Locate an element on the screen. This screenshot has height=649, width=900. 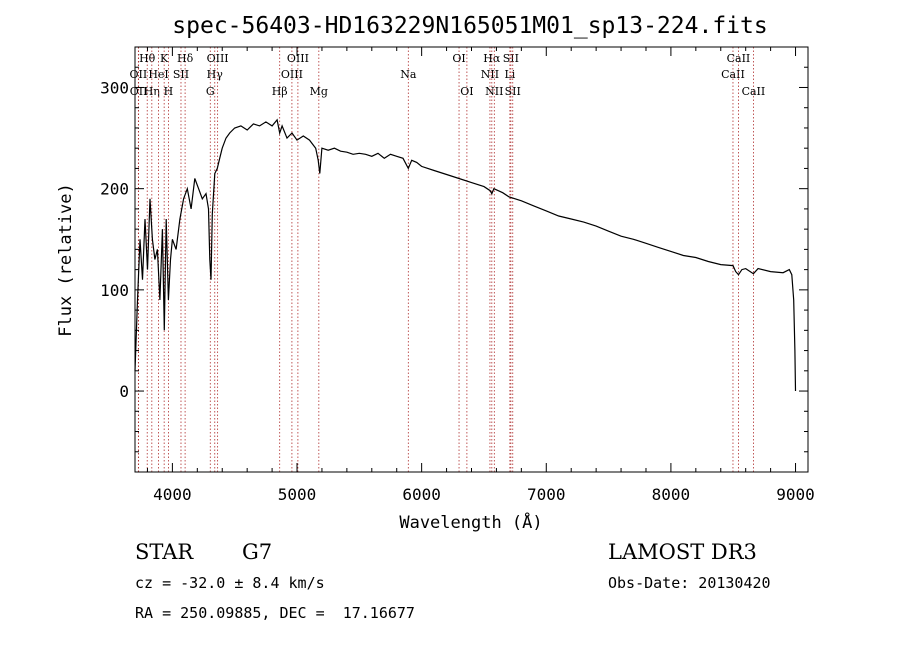
y-axis-label: Flux (relative) is located at coordinates (66, 260).